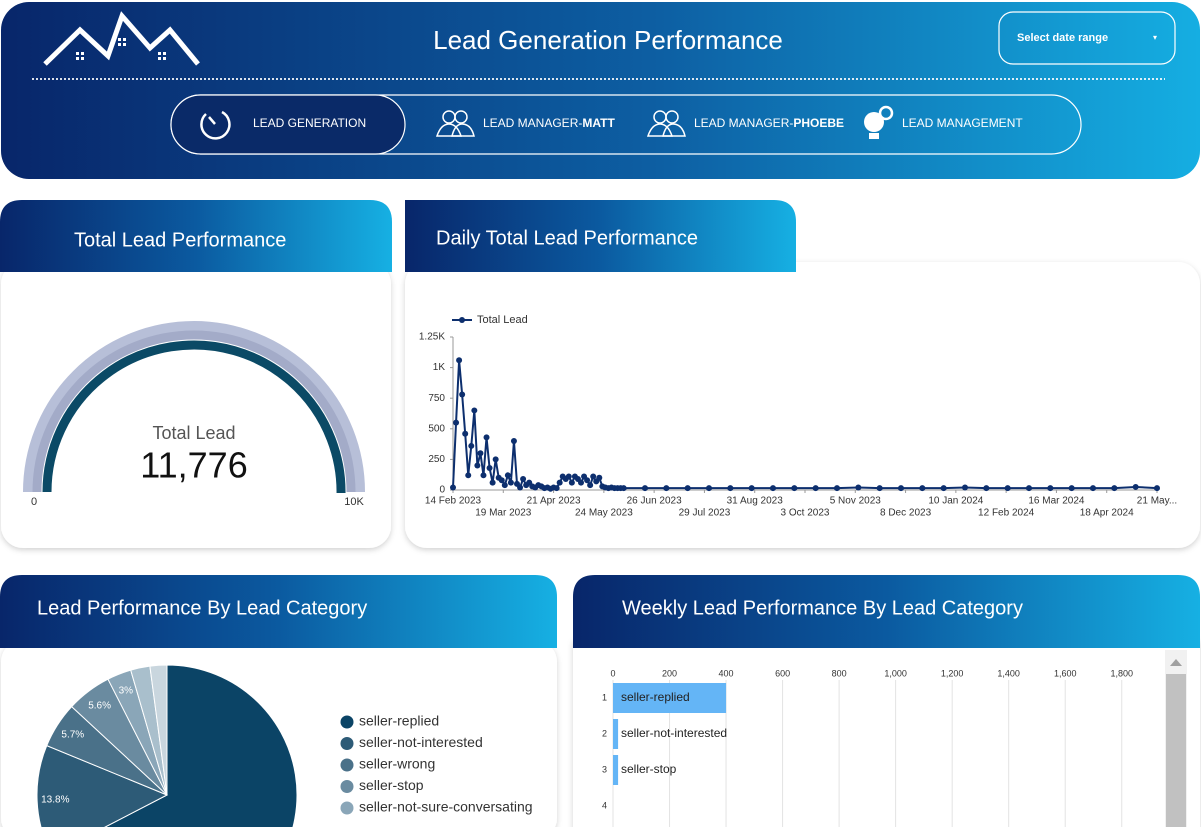  I want to click on pie-value-label: 5.7%, so click(72, 734).